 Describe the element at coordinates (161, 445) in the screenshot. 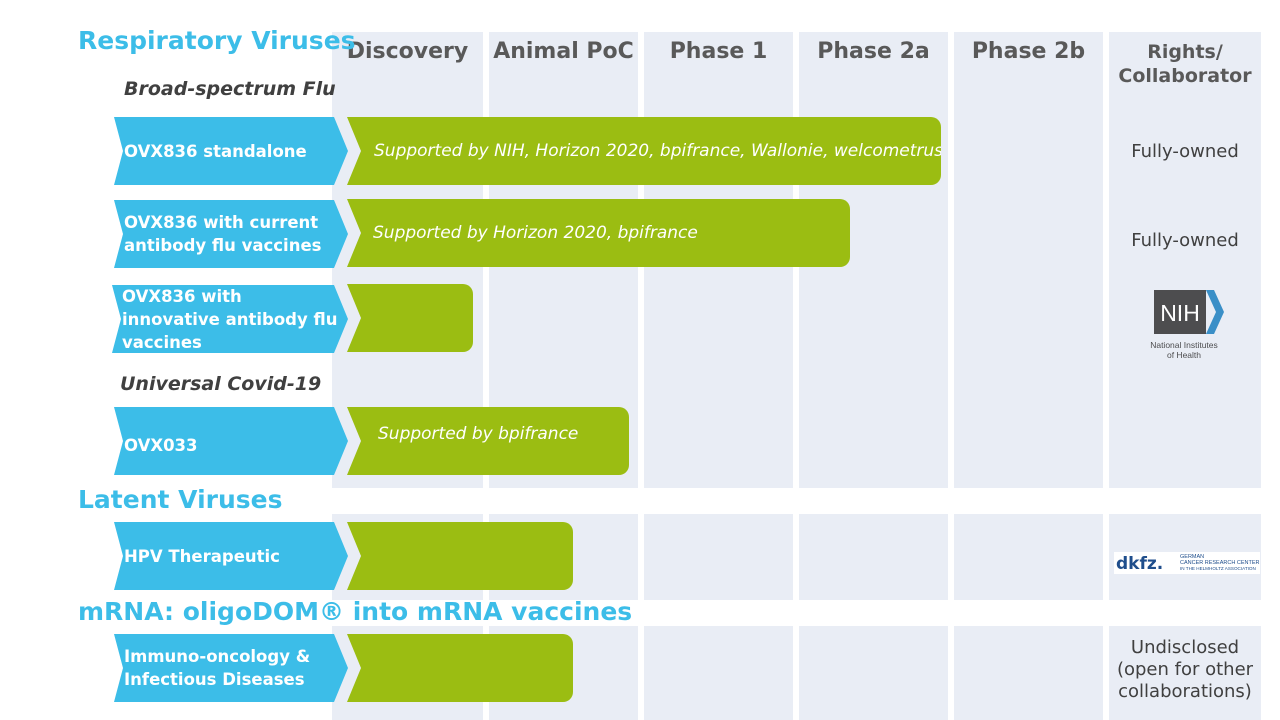

I see `program-name: OVX033` at that location.